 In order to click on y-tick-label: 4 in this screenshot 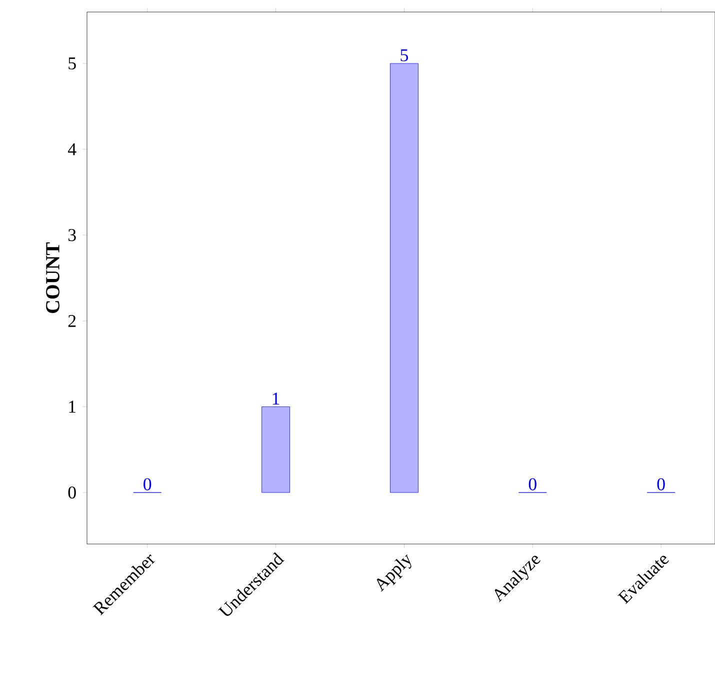, I will do `click(72, 149)`.